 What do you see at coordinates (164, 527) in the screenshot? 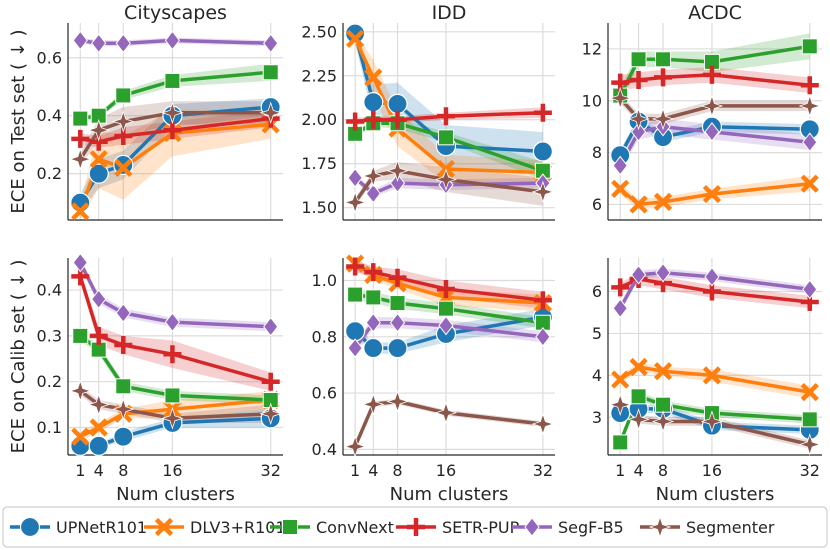
I see `legend-marker-dlv3-r101` at bounding box center [164, 527].